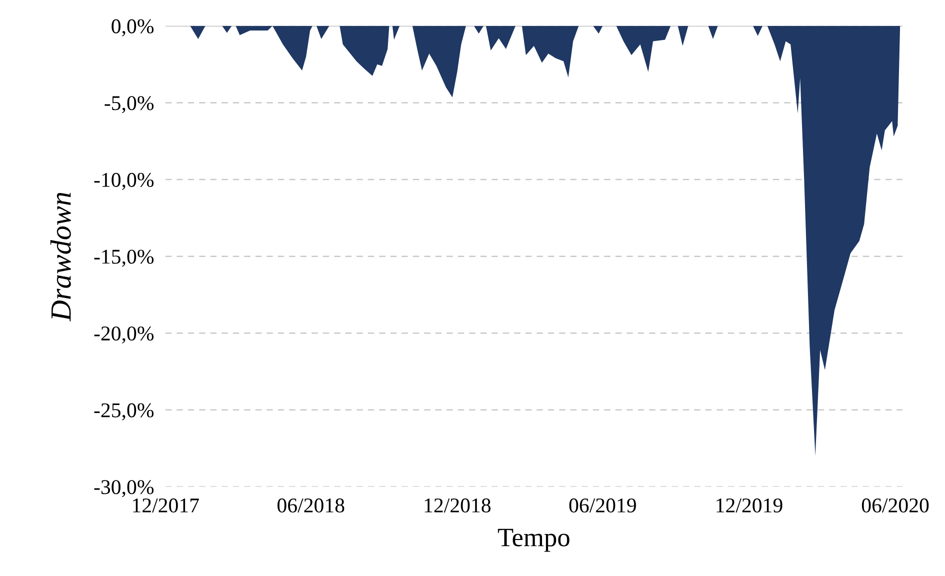 This screenshot has height=576, width=945. Describe the element at coordinates (124, 258) in the screenshot. I see `y-tick-label: -15,0%` at that location.